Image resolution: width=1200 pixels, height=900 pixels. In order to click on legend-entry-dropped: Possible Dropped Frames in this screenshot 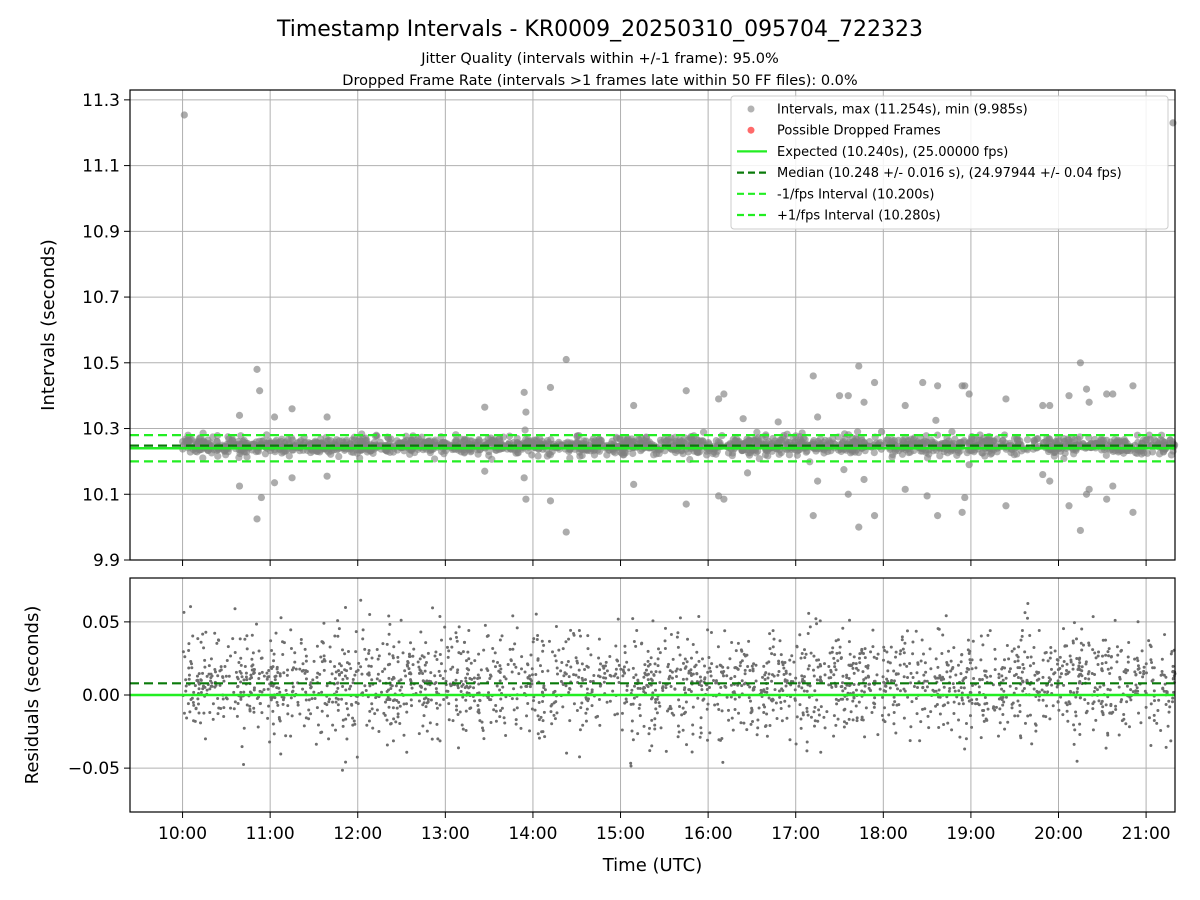, I will do `click(844, 131)`.